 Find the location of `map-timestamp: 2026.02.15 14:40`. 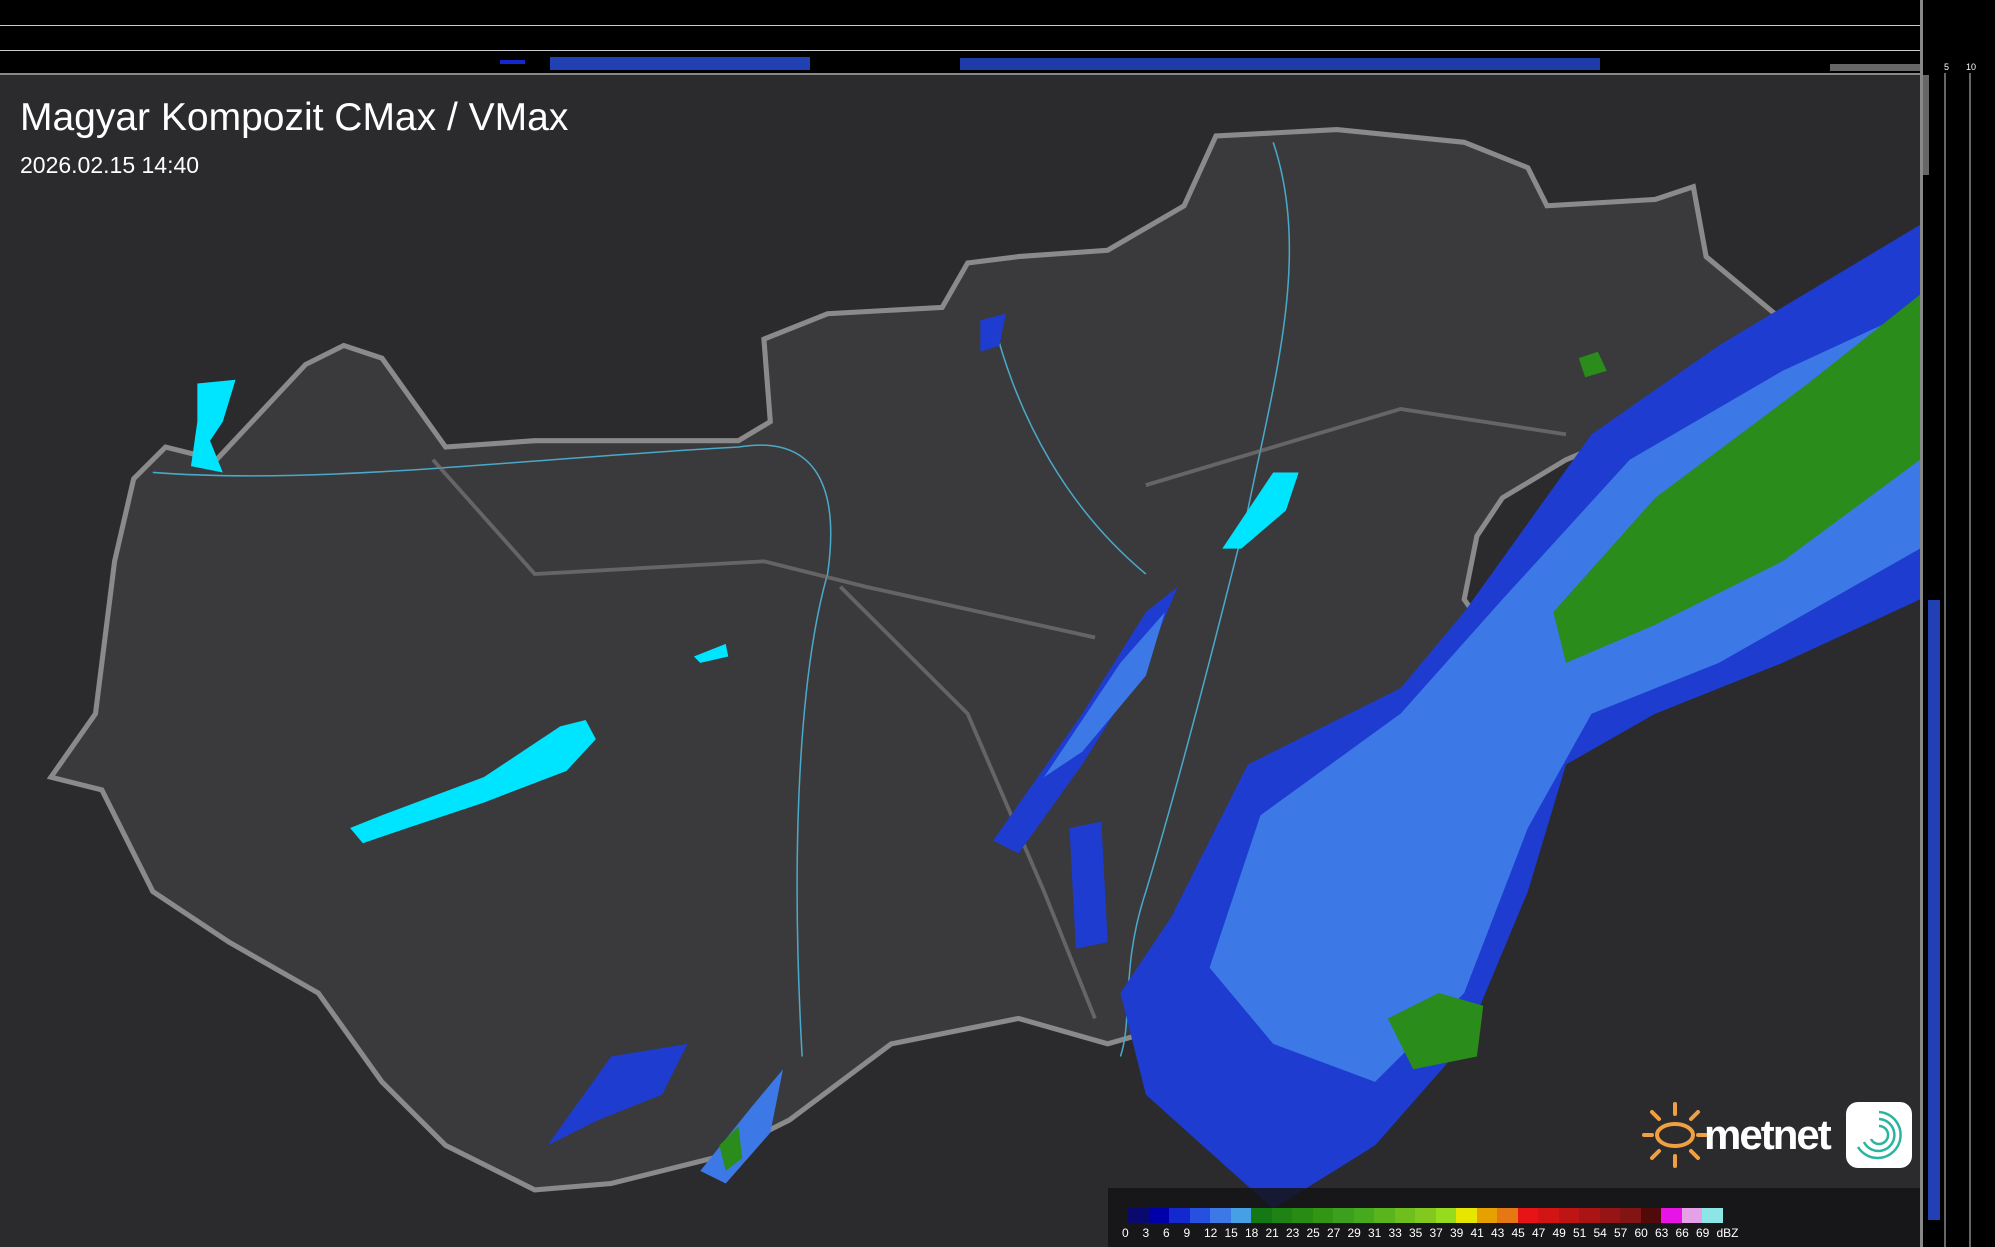

map-timestamp: 2026.02.15 14:40 is located at coordinates (110, 165).